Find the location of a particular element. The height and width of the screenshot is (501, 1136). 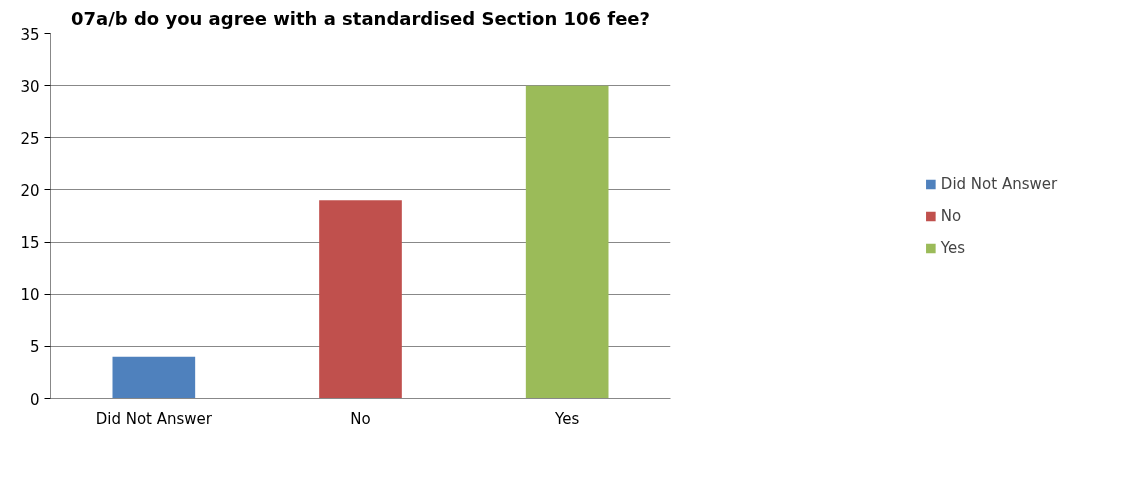

x-tick-label: Did Not Answer is located at coordinates (154, 418).